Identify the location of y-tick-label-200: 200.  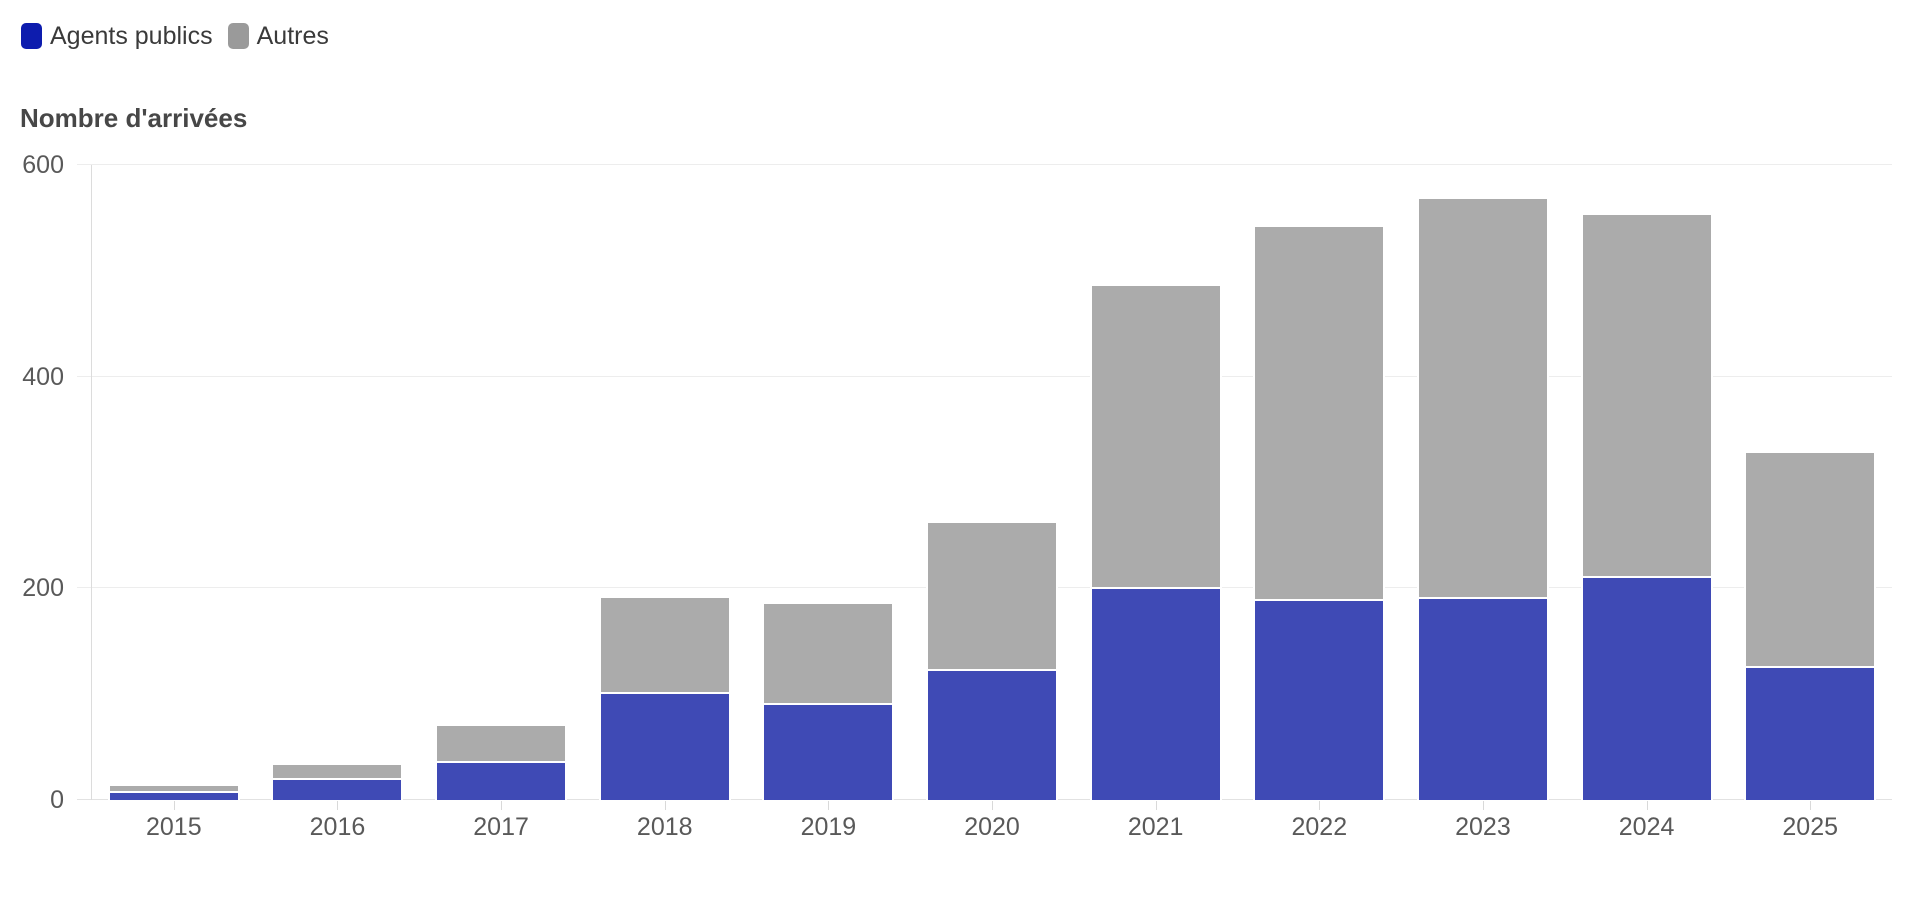
(43, 588).